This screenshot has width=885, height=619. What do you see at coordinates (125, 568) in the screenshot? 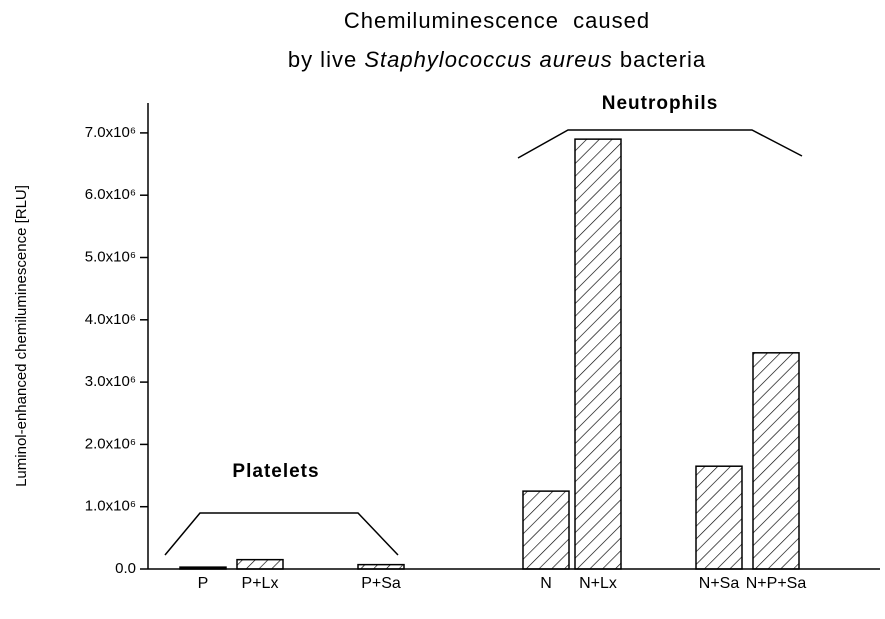
I see `y-tick-label: 0.0` at bounding box center [125, 568].